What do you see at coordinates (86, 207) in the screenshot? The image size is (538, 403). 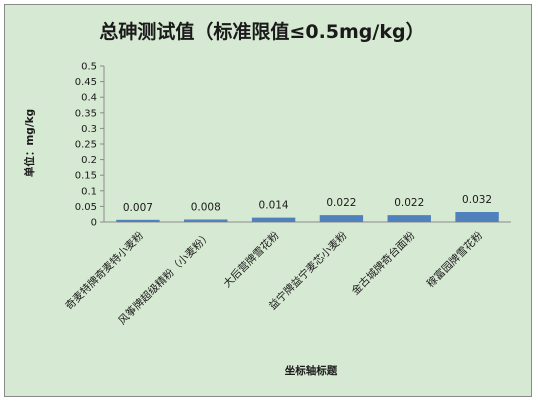 I see `y-tick-label: 0.05` at bounding box center [86, 207].